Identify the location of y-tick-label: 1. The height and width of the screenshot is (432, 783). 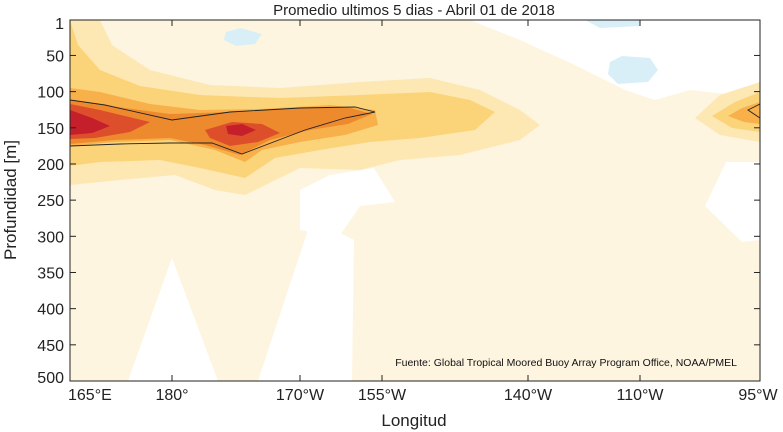
(59, 24).